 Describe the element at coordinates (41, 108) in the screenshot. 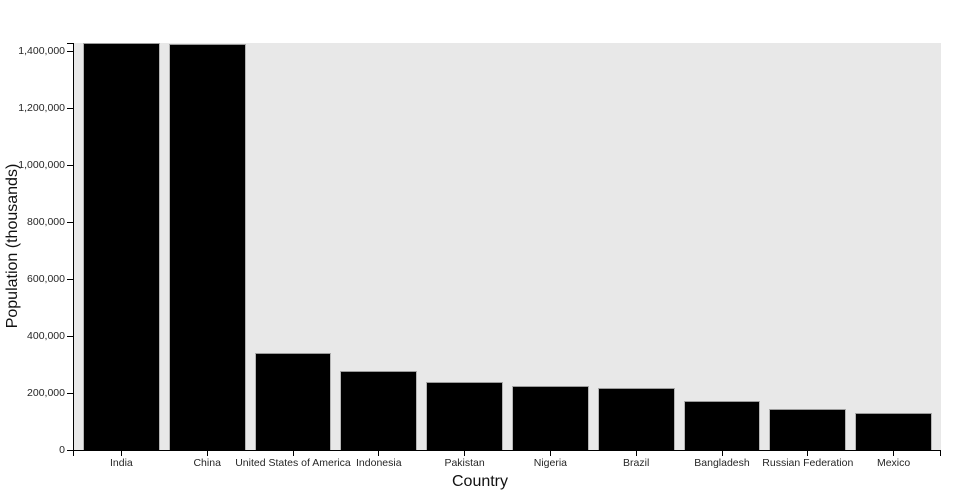

I see `y-tick-label: 1,200,000` at that location.